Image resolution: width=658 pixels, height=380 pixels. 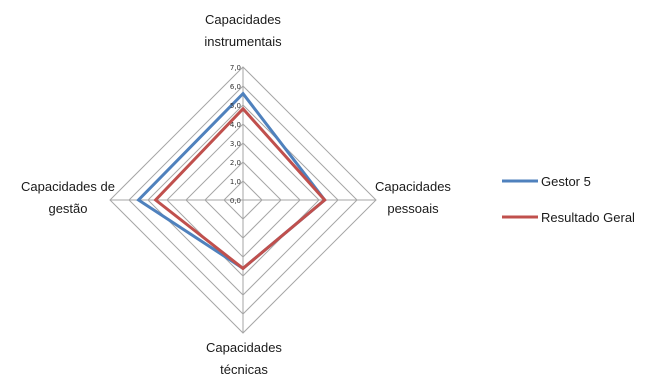 I want to click on radar-series, so click(x=231, y=181).